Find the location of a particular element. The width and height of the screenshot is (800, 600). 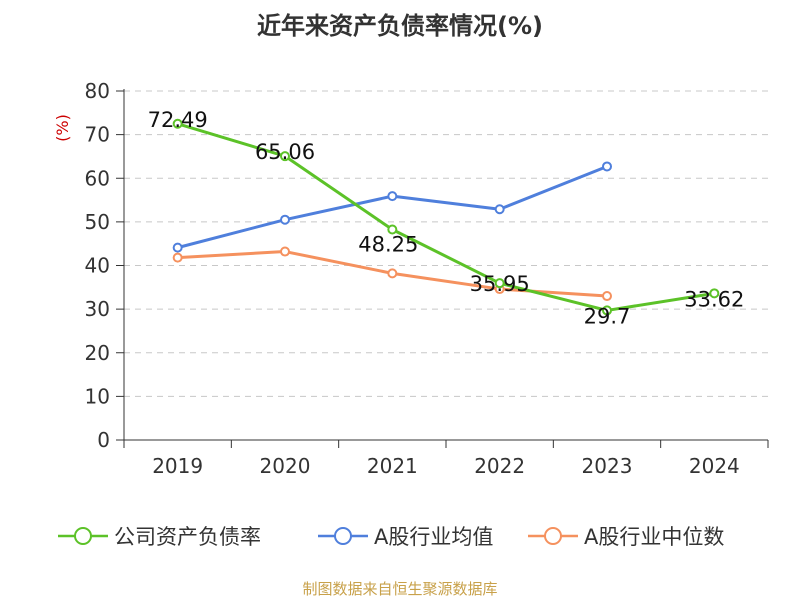

x-tick-label: 2022 is located at coordinates (499, 466).